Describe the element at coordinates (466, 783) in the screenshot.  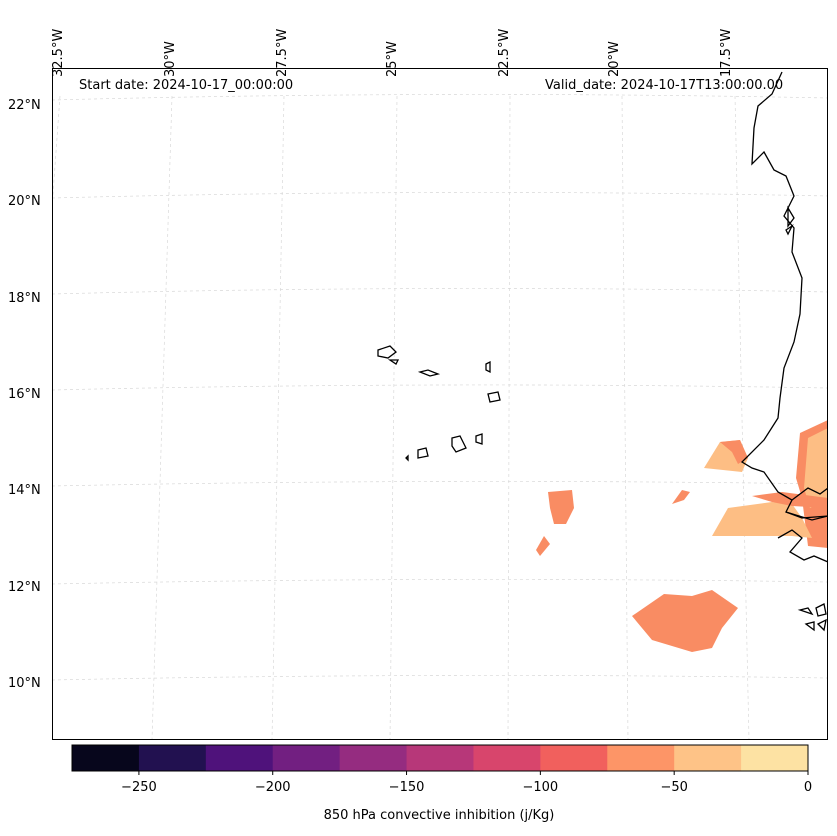
I see `colorbar-ticks: −250 −200 −150 −100 −50 0` at that location.